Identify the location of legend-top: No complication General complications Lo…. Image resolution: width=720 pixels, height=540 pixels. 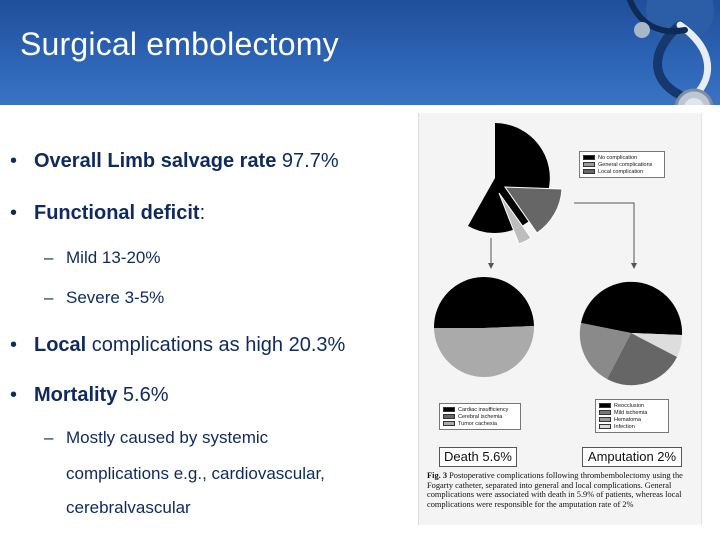
(622, 164).